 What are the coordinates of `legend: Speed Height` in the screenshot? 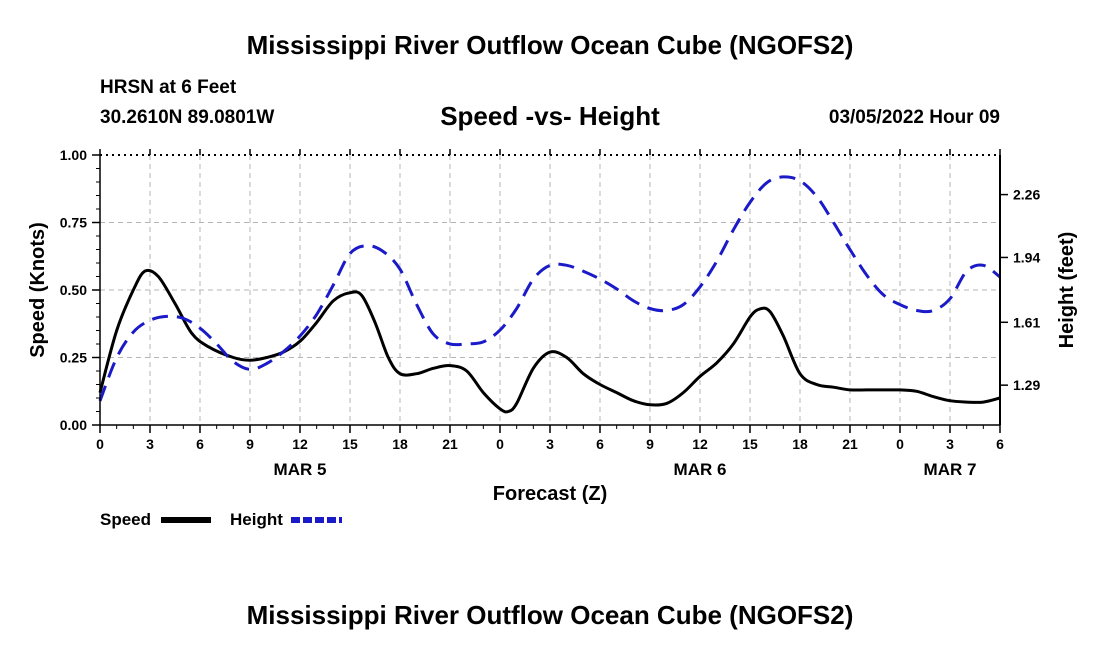 It's located at (221, 519).